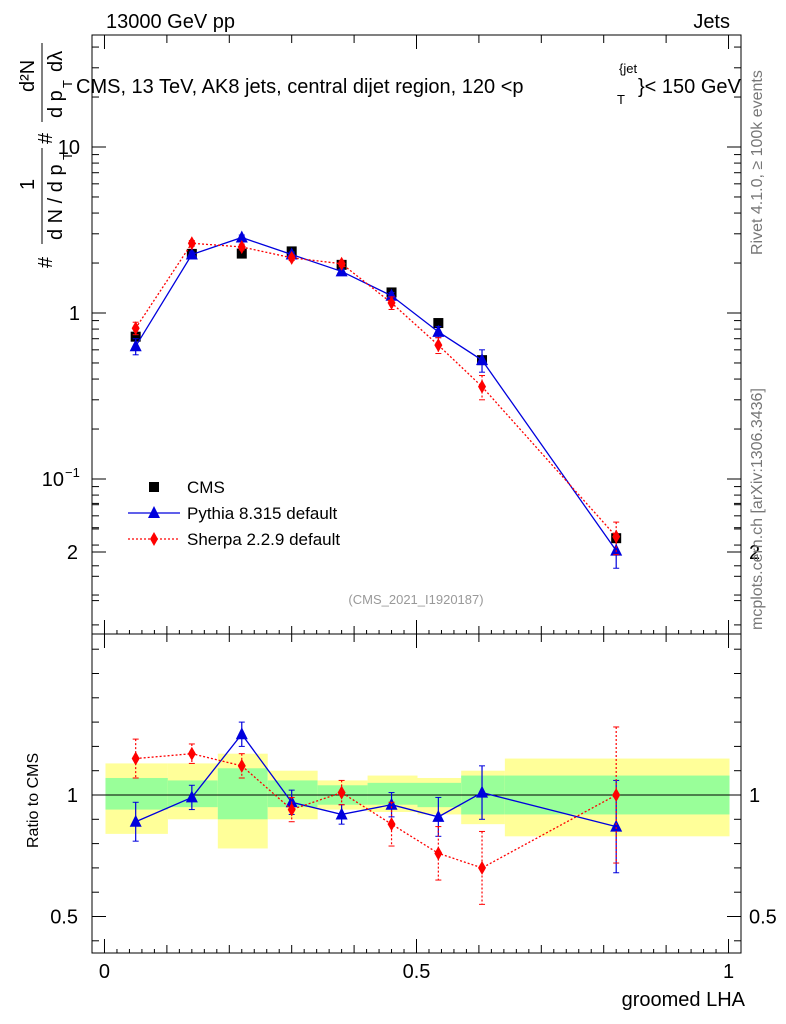  Describe the element at coordinates (28, 184) in the screenshot. I see `main-ylabel-part: 1` at that location.